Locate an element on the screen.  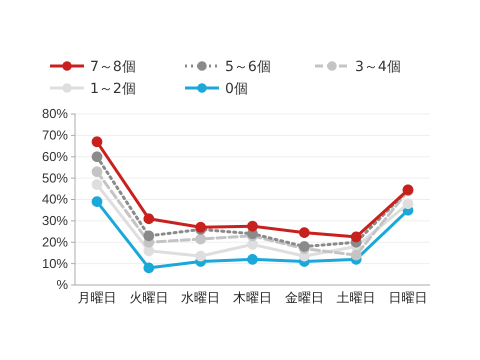
y-tick-label: 80% is located at coordinates (55, 114).